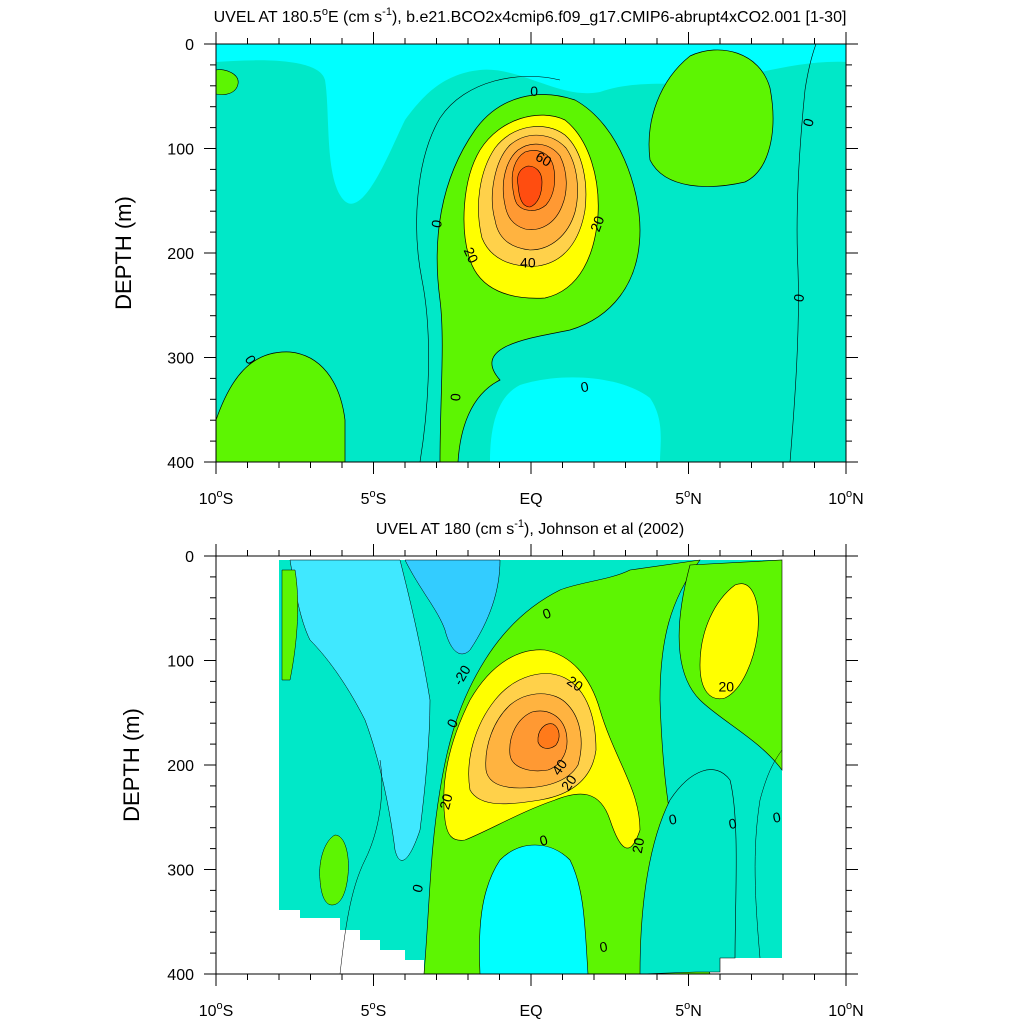 Image resolution: width=1024 pixels, height=1024 pixels. I want to click on panel-model-y-label: DEPTH (m), so click(123, 253).